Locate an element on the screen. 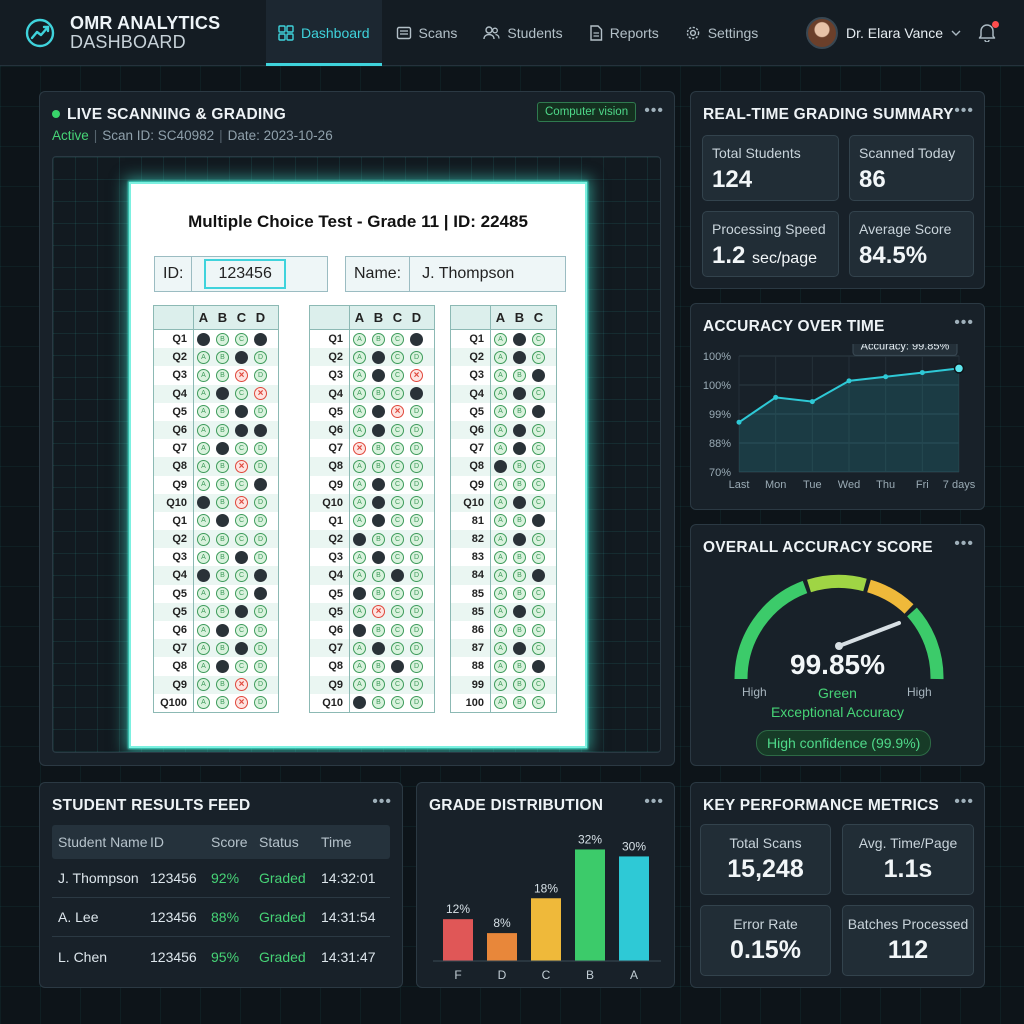 The image size is (1024, 1024). data-point is located at coordinates (959, 368).